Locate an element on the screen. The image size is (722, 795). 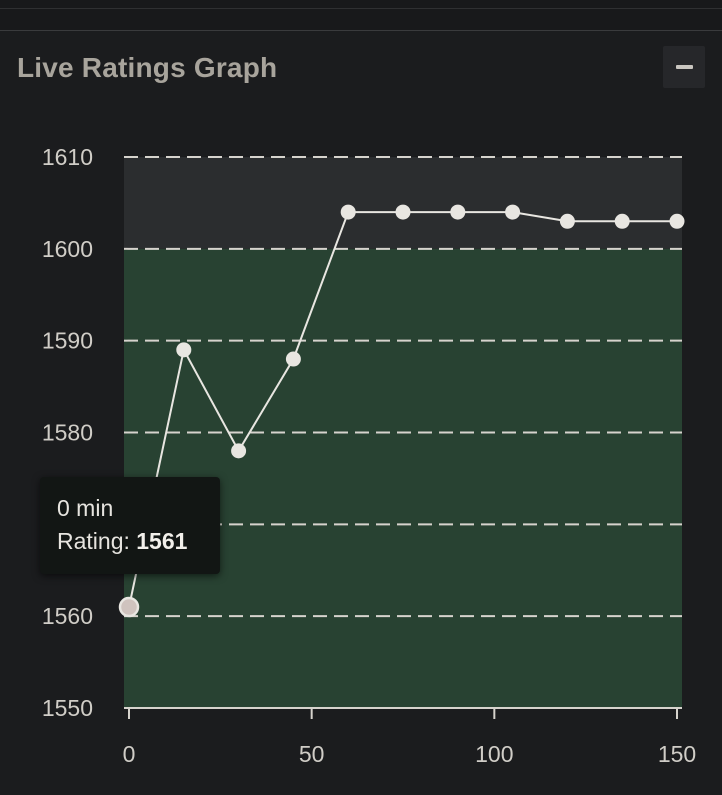
y-tick-label: 1560 is located at coordinates (67, 616).